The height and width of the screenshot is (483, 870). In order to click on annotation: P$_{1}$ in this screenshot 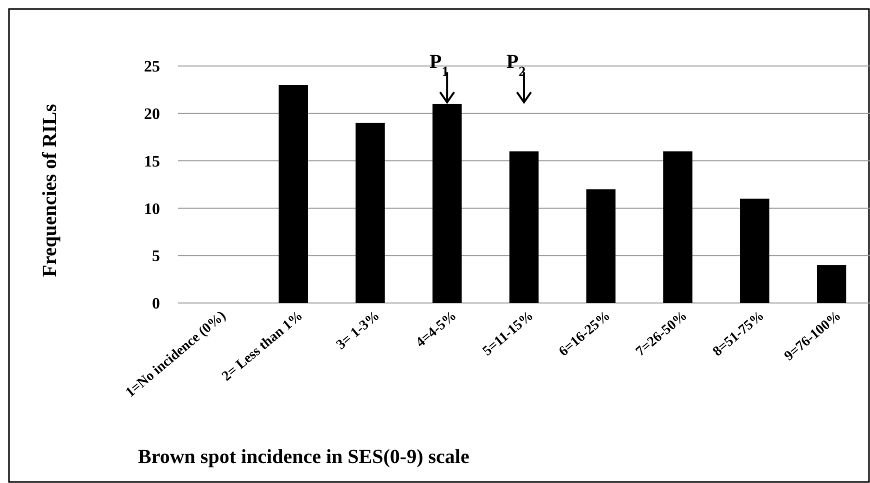, I will do `click(439, 65)`.